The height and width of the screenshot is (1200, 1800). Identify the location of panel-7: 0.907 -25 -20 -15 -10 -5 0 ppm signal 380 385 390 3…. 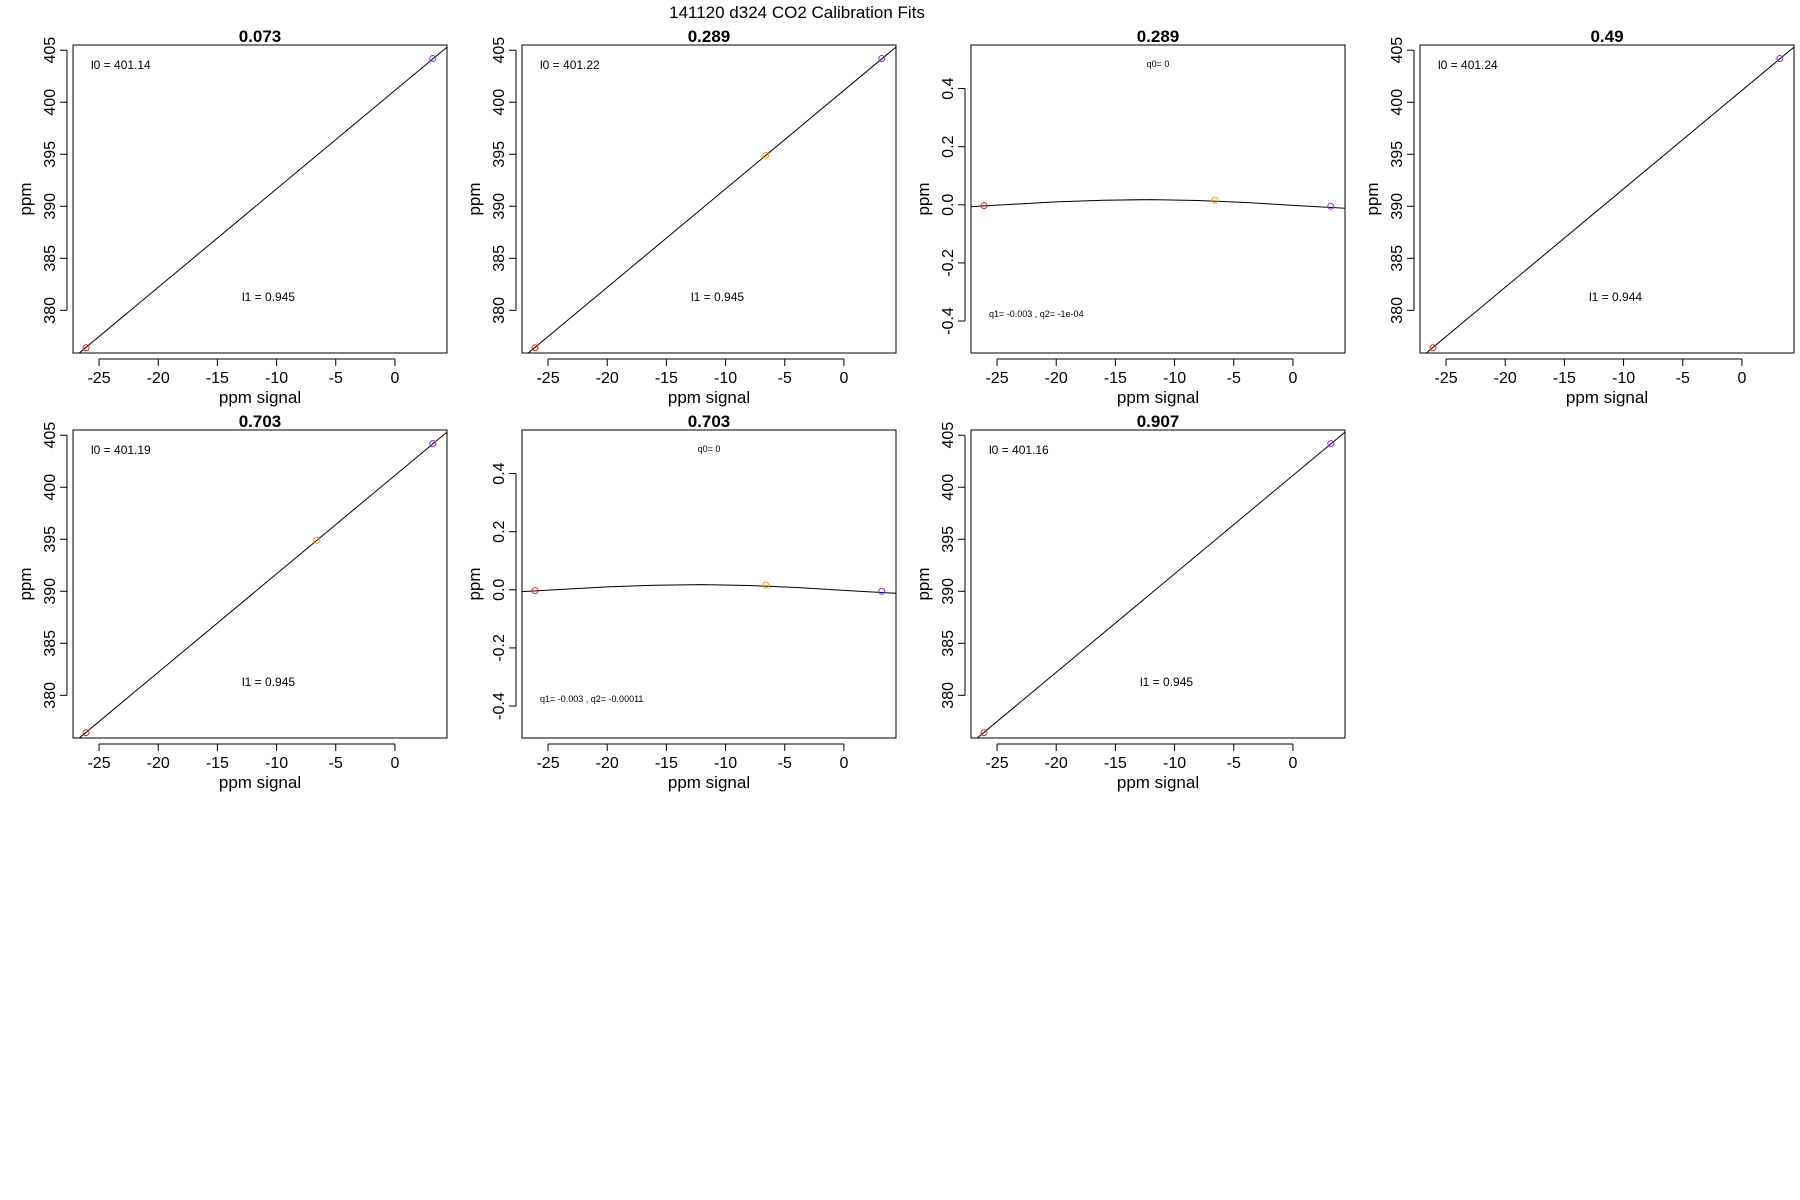
(1130, 602).